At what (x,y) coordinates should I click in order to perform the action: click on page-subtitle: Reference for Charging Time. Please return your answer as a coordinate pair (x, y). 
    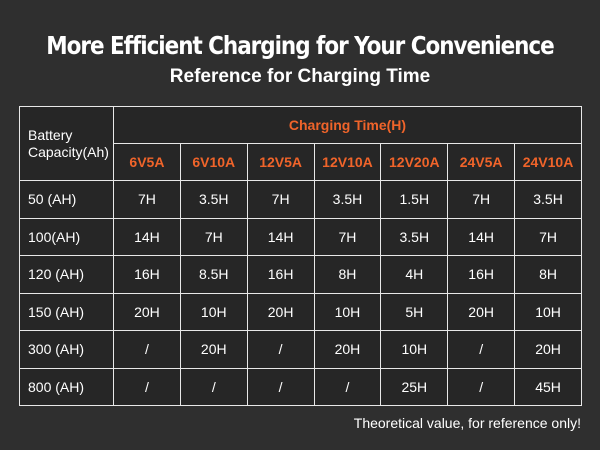
    Looking at the image, I should click on (300, 76).